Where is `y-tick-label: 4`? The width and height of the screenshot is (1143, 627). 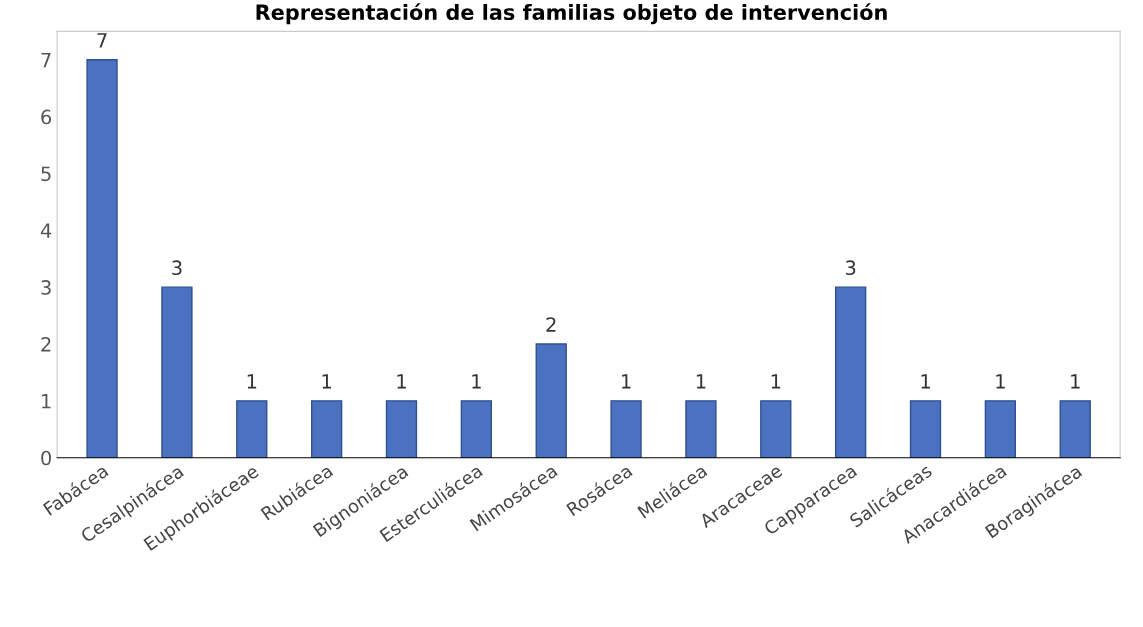 y-tick-label: 4 is located at coordinates (46, 230).